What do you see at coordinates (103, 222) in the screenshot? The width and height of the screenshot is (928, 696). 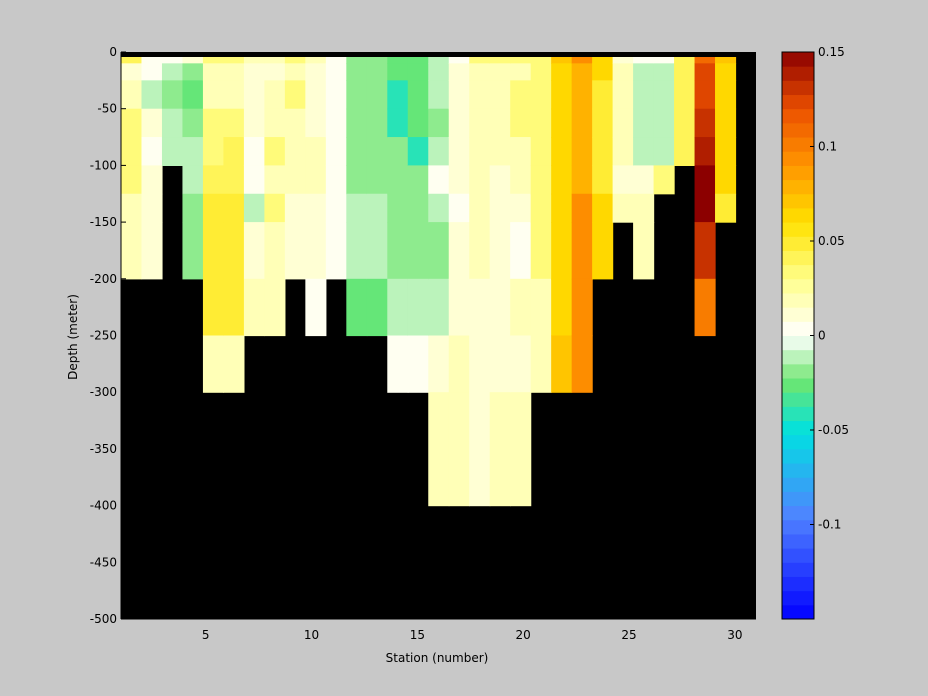 I see `y-tick-label: -150` at bounding box center [103, 222].